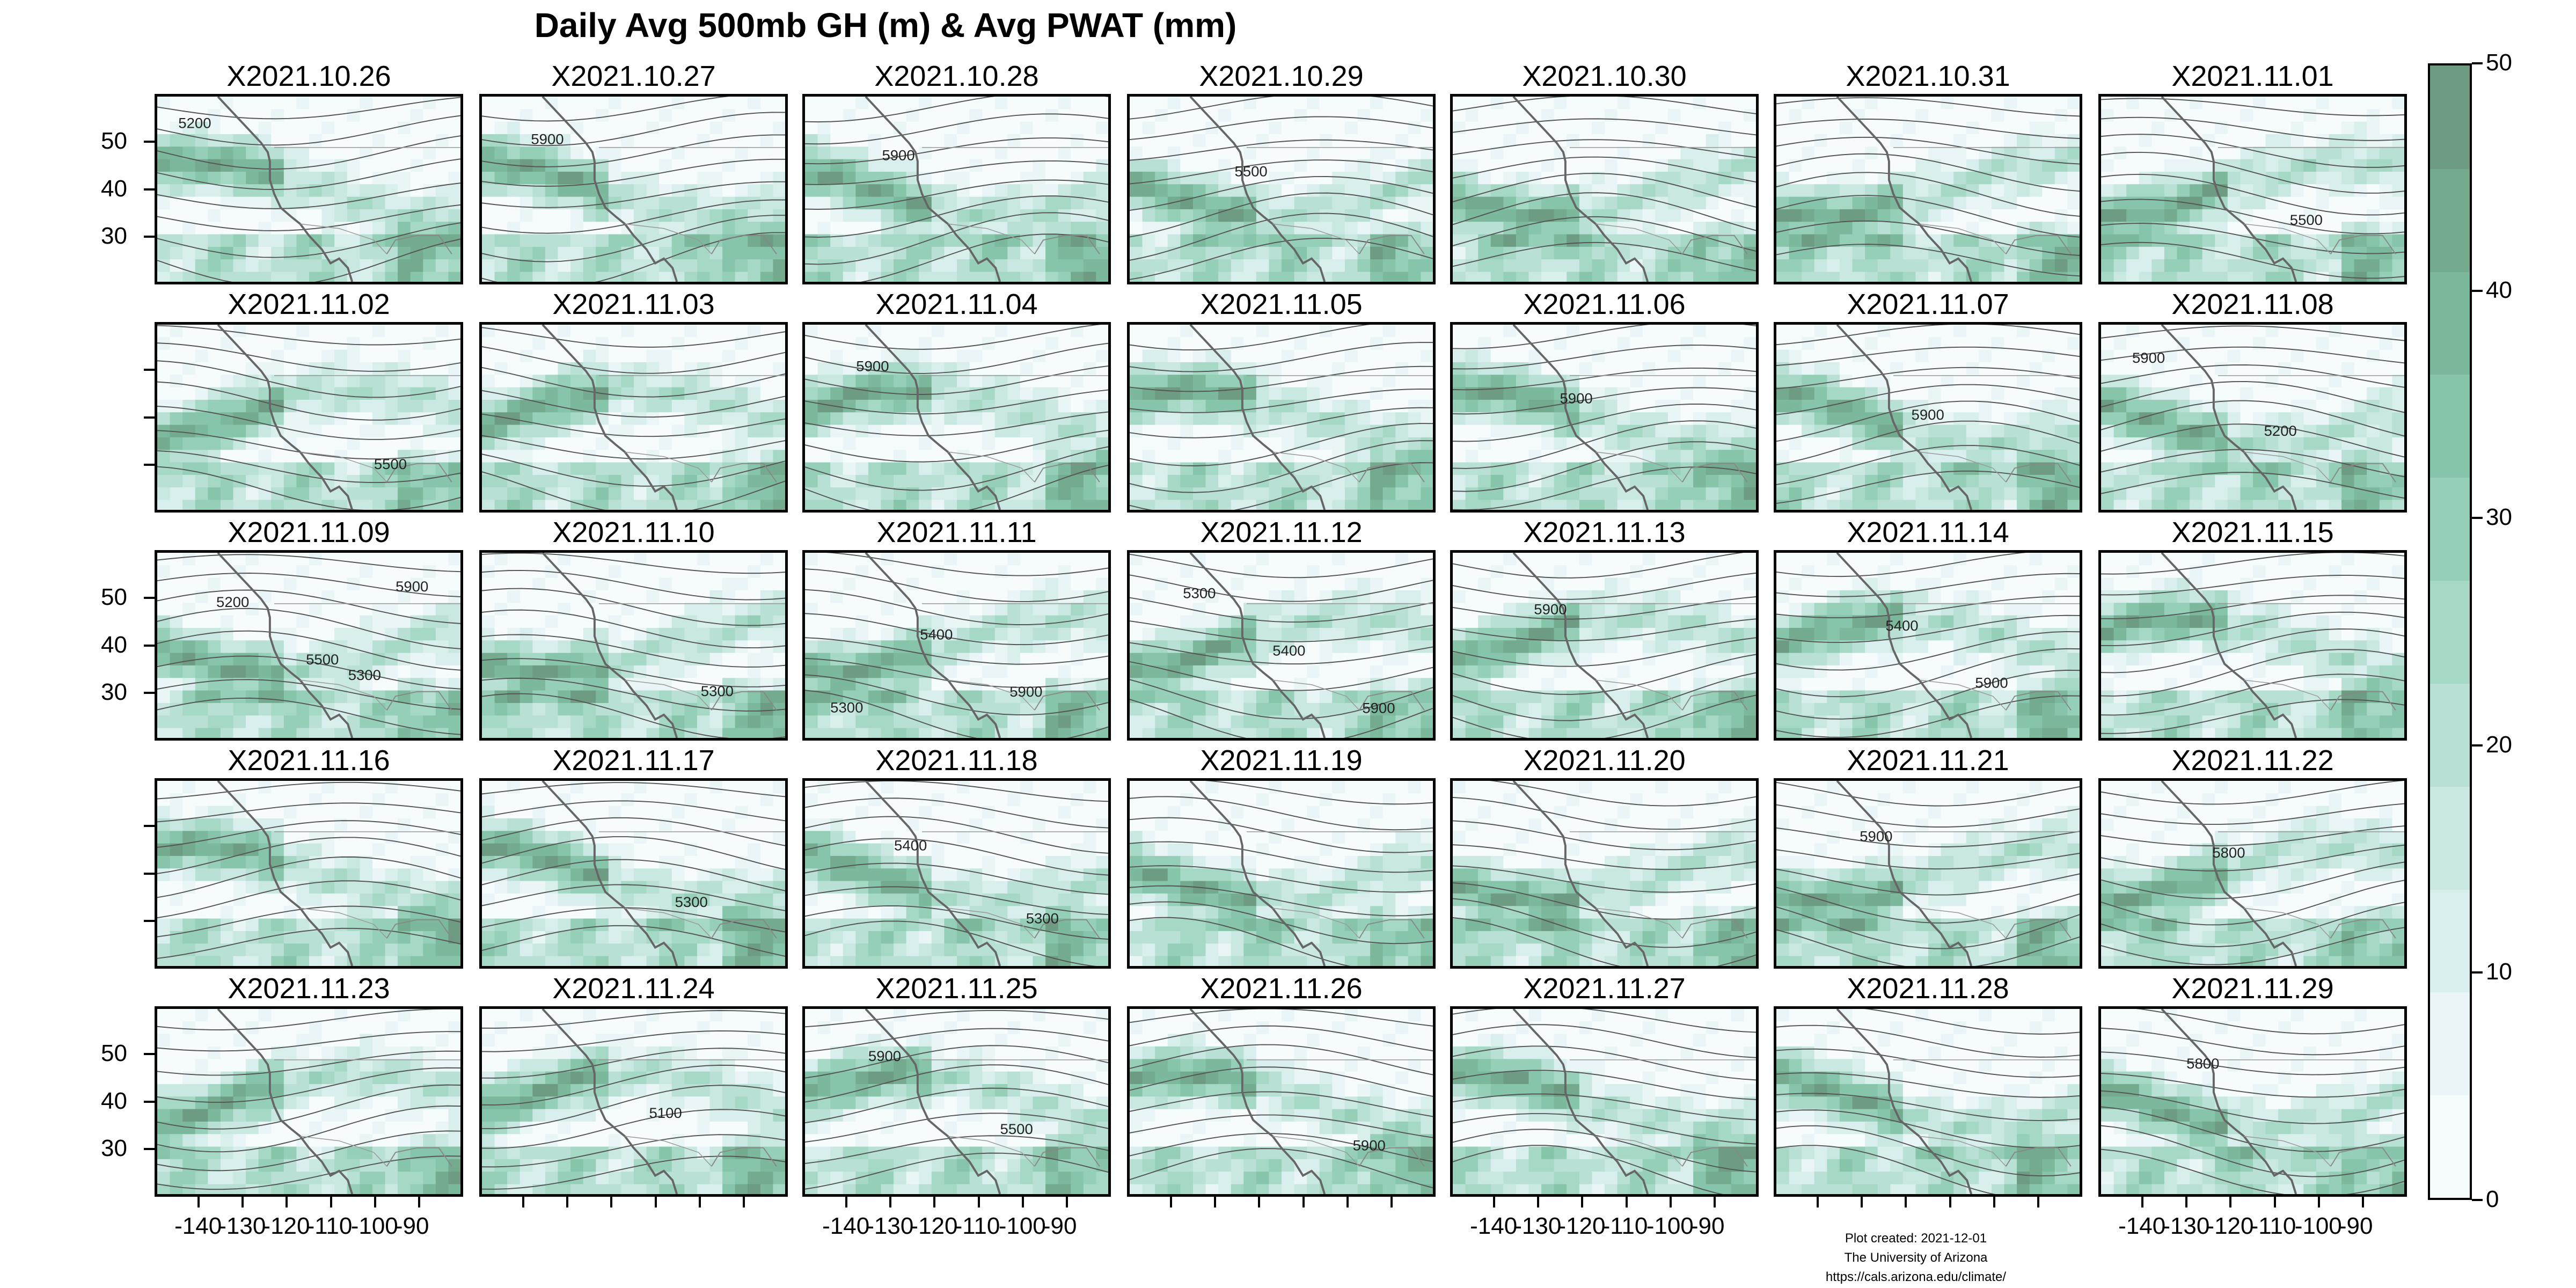 This screenshot has height=1288, width=2576. What do you see at coordinates (1916, 1238) in the screenshot?
I see `footer-created: Plot created: 2021-12-01` at bounding box center [1916, 1238].